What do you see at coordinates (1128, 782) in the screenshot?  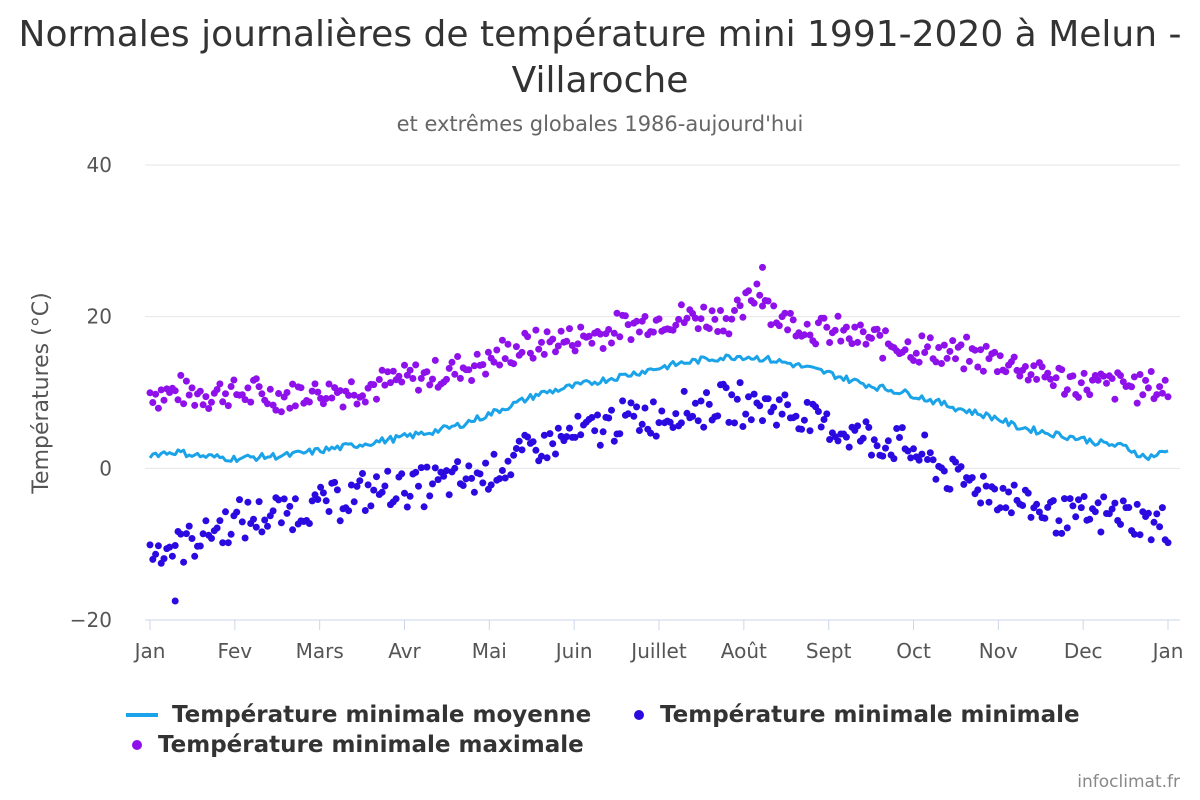 I see `credits-link: infoclimat.fr` at bounding box center [1128, 782].